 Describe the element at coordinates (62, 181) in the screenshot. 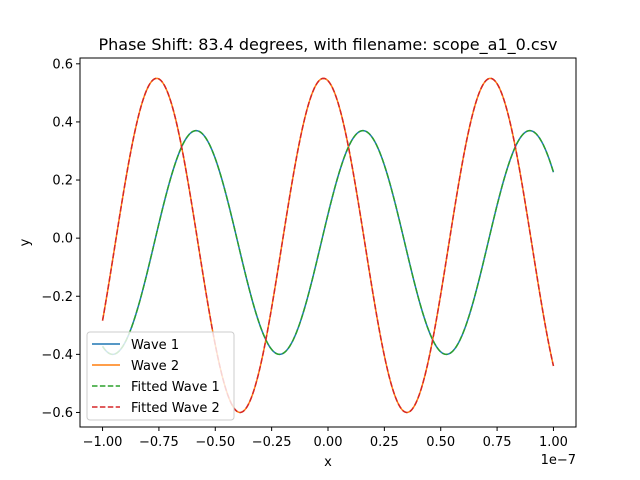

I see `y-tick-label: 0.2` at that location.